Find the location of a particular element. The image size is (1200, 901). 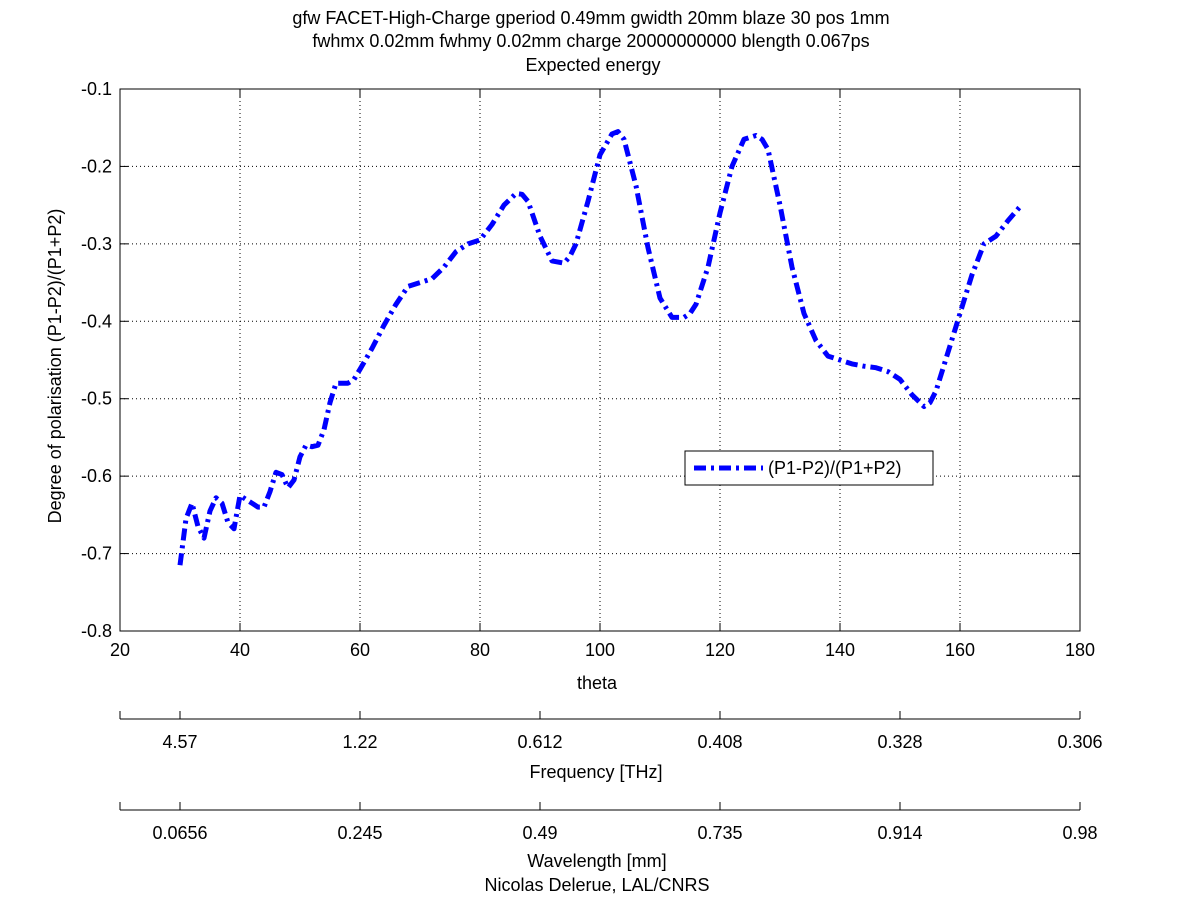

frequency-axis-label: Frequency [THz] is located at coordinates (595, 772).